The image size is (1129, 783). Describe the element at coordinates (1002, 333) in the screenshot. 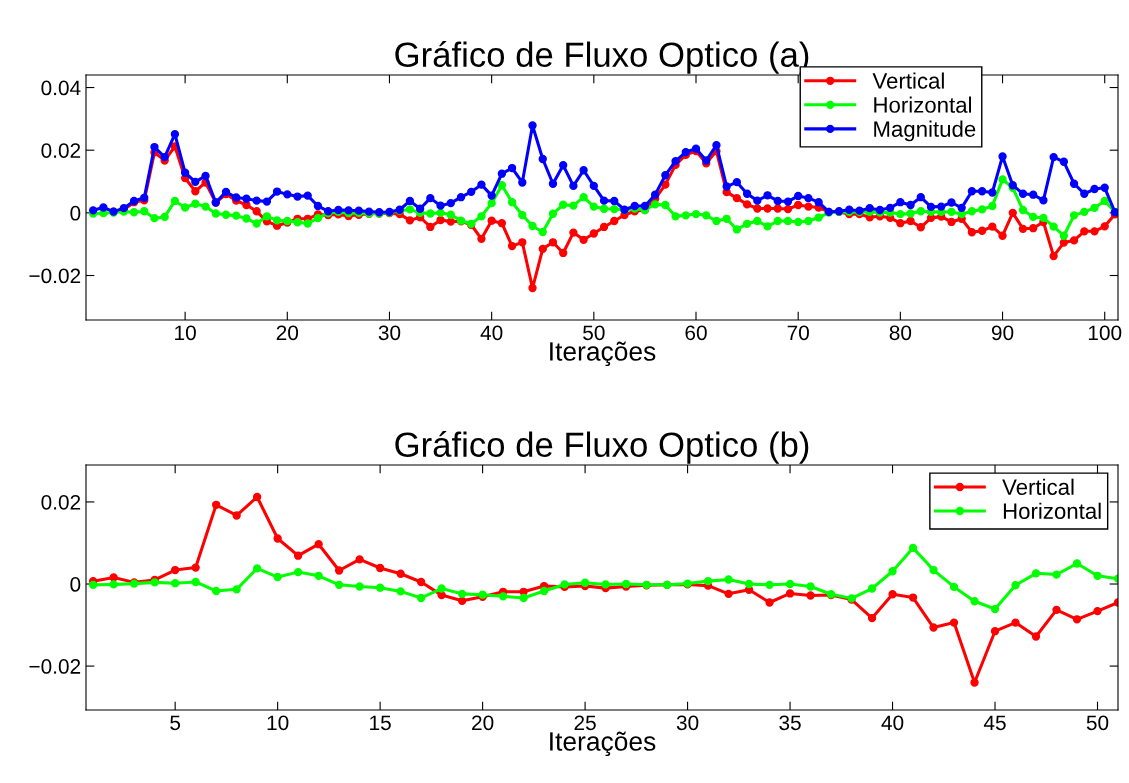

I see `x-tick-label: 90` at that location.